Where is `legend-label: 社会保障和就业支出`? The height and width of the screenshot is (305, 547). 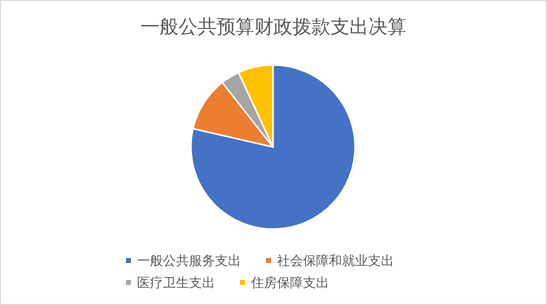 legend-label: 社会保障和就业支出 is located at coordinates (335, 260).